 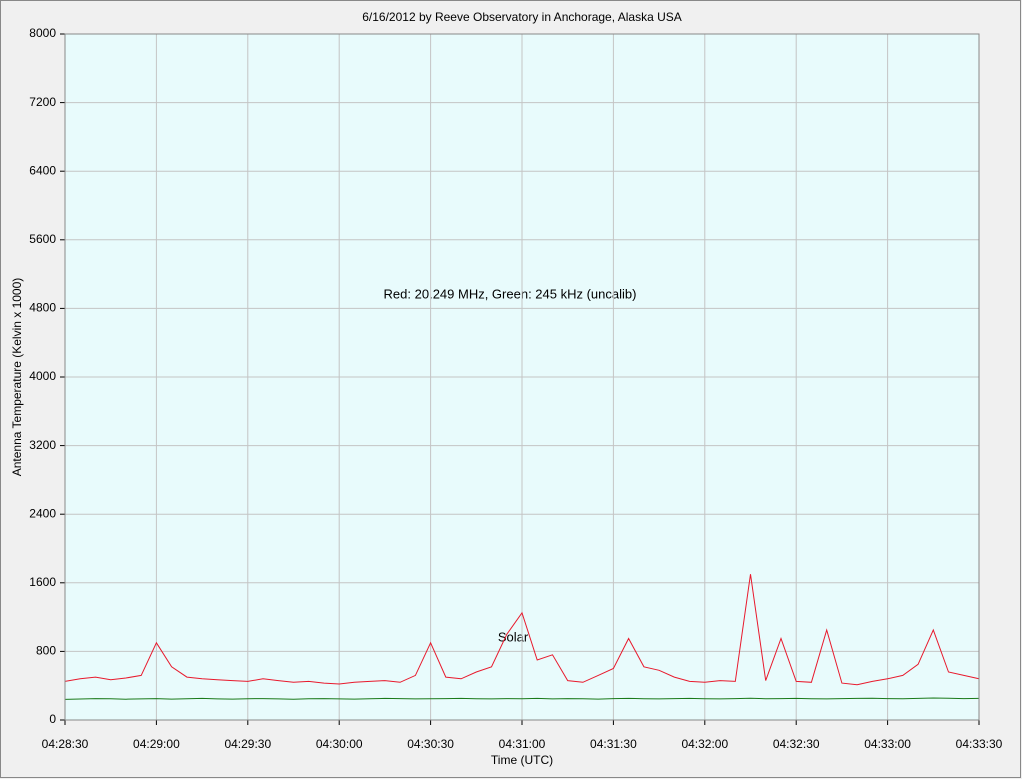 What do you see at coordinates (613, 744) in the screenshot?
I see `x-tick-label: 04:31:30` at bounding box center [613, 744].